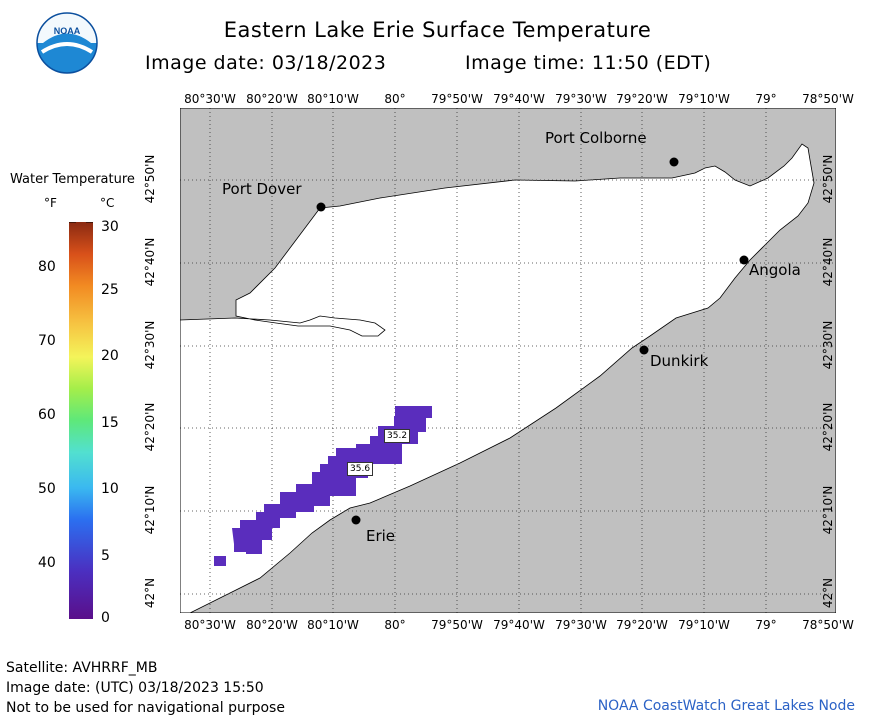 Image resolution: width=875 pixels, height=724 pixels. I want to click on latitude-label-left: 42°20'N, so click(150, 427).